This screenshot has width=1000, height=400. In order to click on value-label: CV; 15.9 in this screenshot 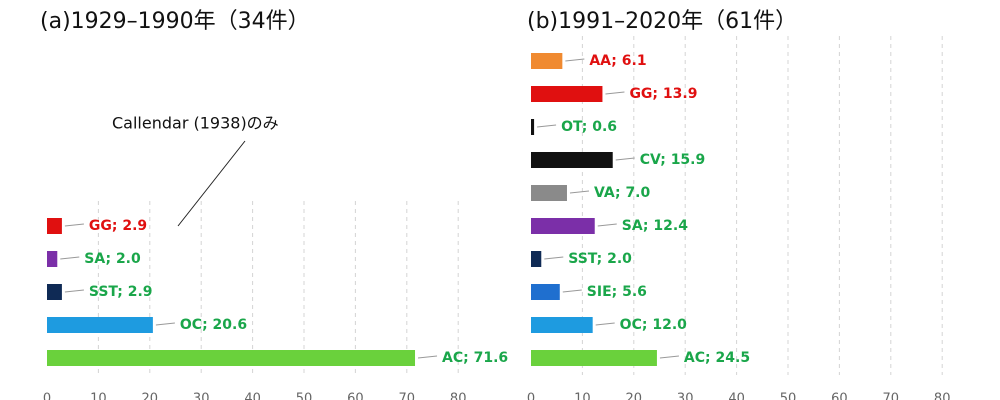, I will do `click(673, 160)`.